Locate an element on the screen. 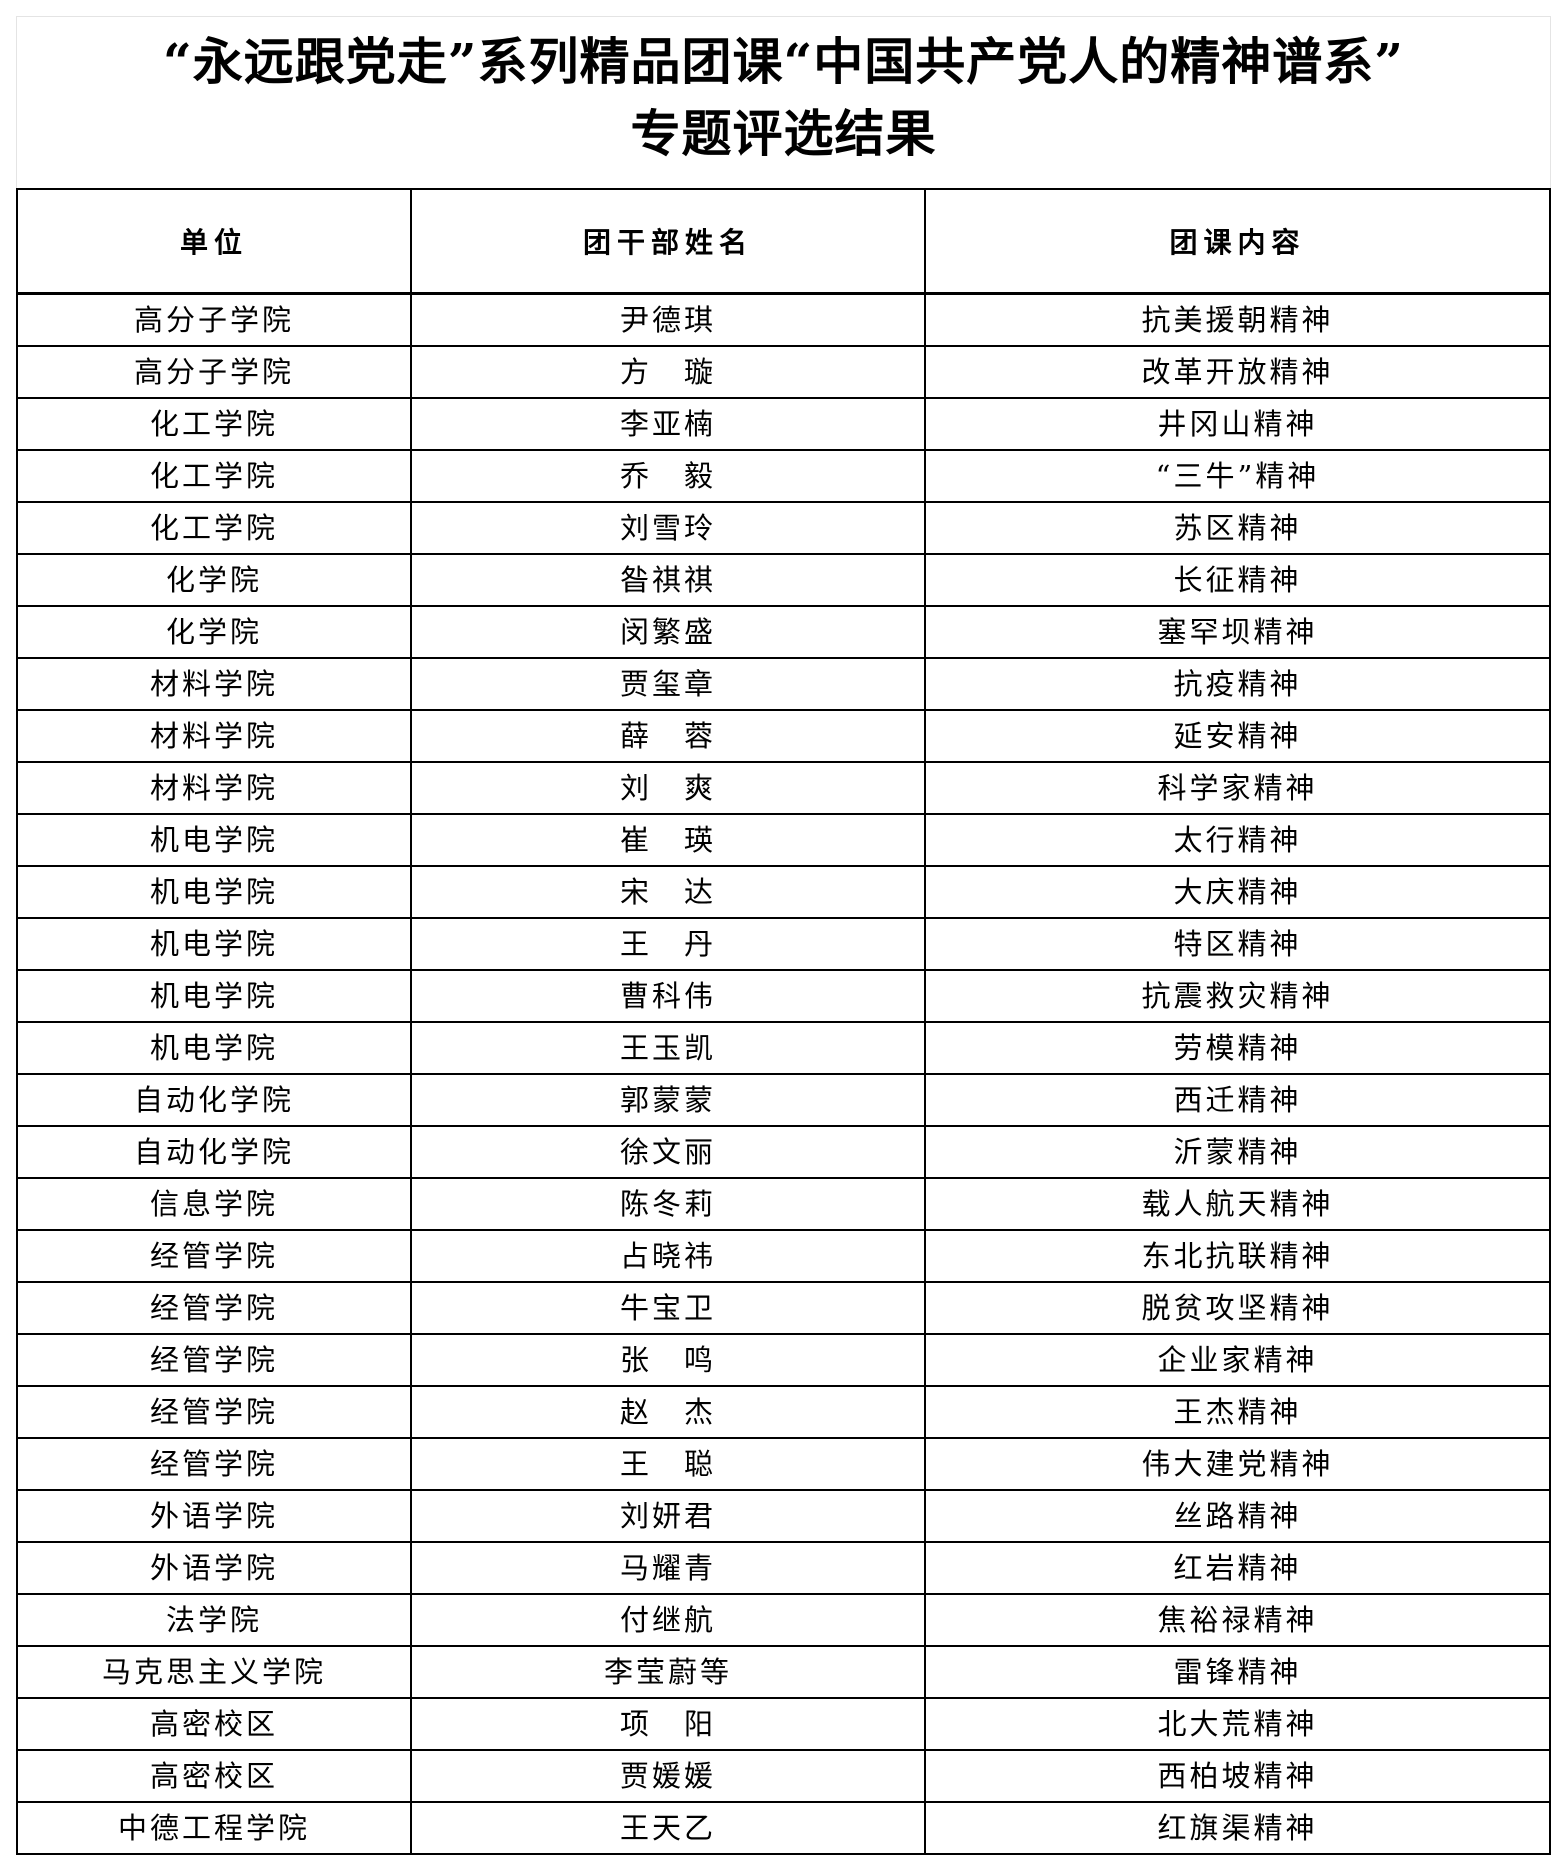 This screenshot has height=1868, width=1554. cell-name: 薛 蓉 is located at coordinates (668, 736).